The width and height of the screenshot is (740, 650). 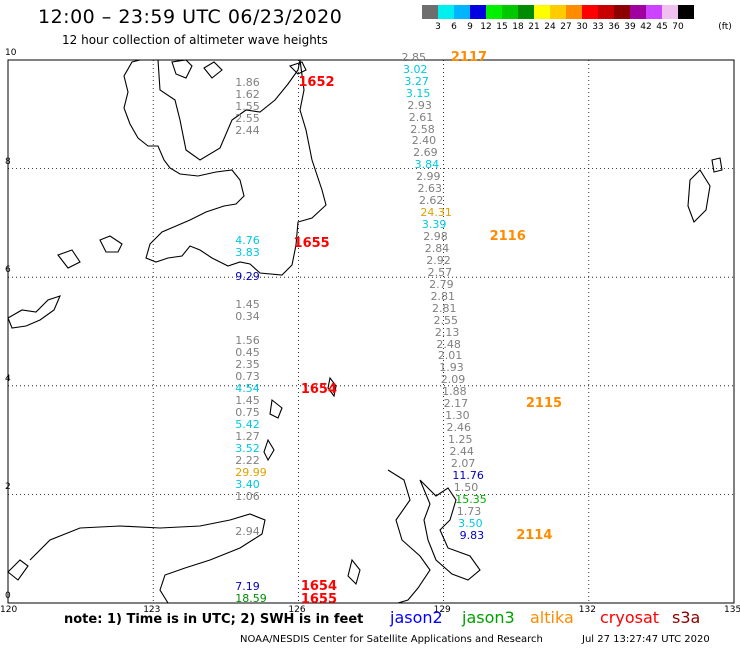 I want to click on lat-tick-label: 10, so click(x=11, y=53).